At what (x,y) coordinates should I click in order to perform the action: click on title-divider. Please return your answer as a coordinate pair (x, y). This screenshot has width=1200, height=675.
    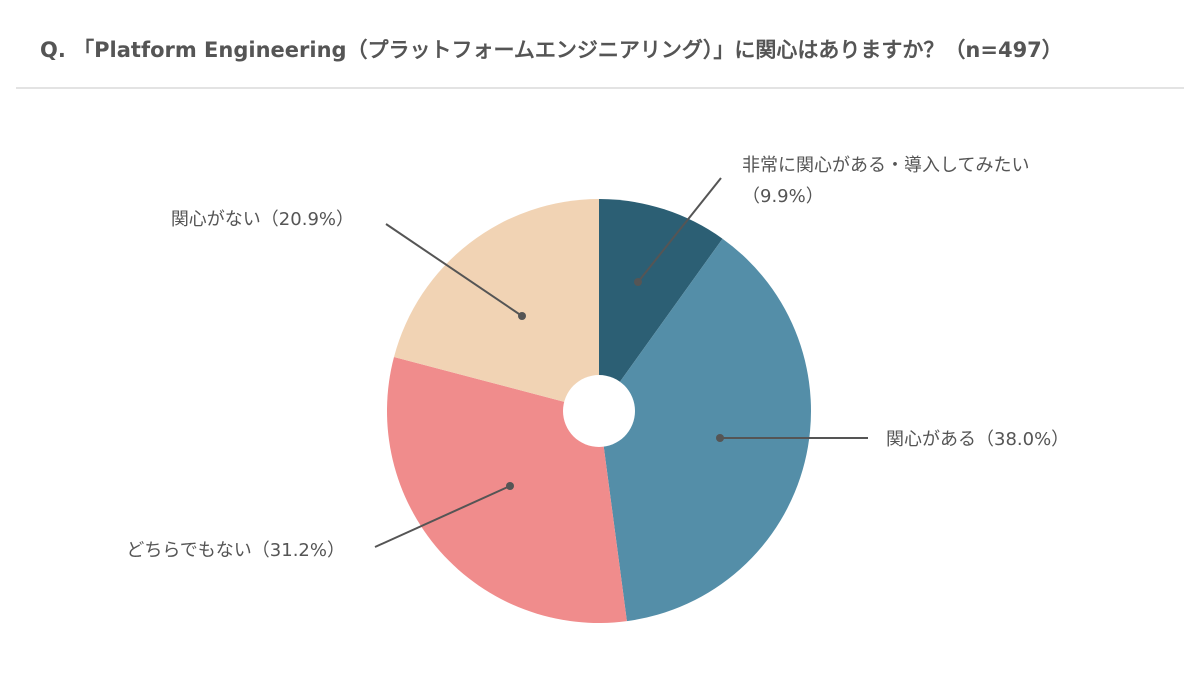
    Looking at the image, I should click on (600, 88).